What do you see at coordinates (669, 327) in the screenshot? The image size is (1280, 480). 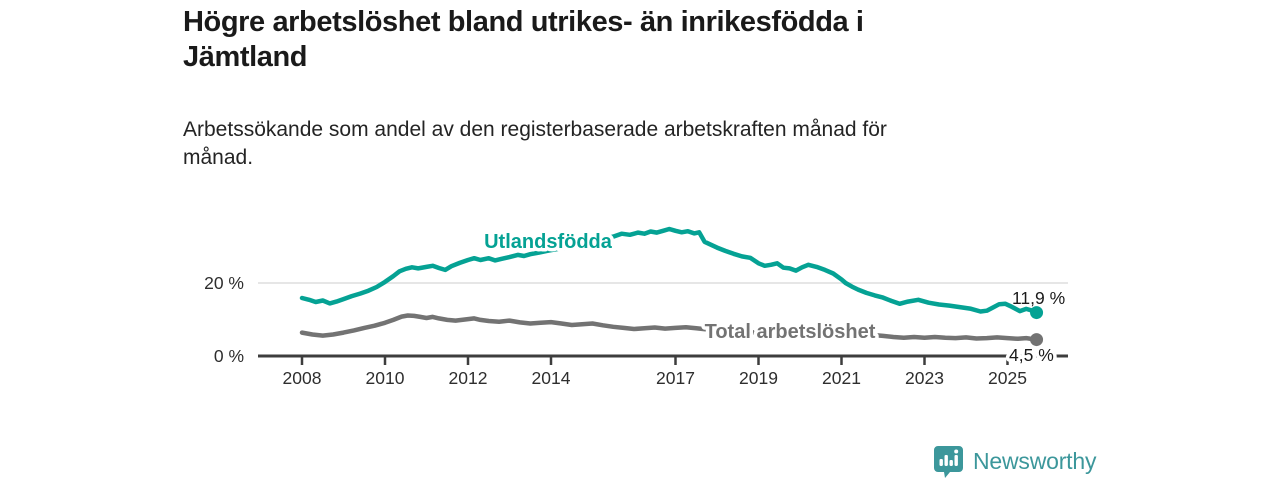 I see `series-line-total-arbetsl-shet` at bounding box center [669, 327].